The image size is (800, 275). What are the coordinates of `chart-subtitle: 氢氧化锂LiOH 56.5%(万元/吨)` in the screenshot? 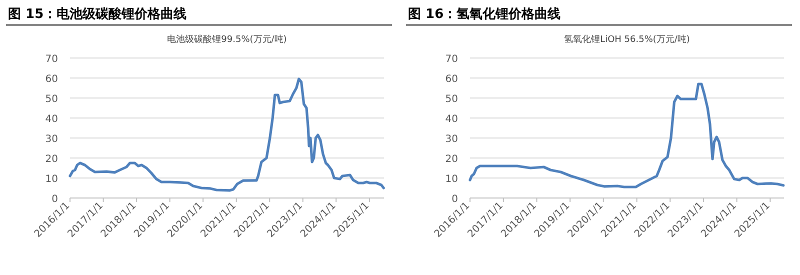 It's located at (627, 39).